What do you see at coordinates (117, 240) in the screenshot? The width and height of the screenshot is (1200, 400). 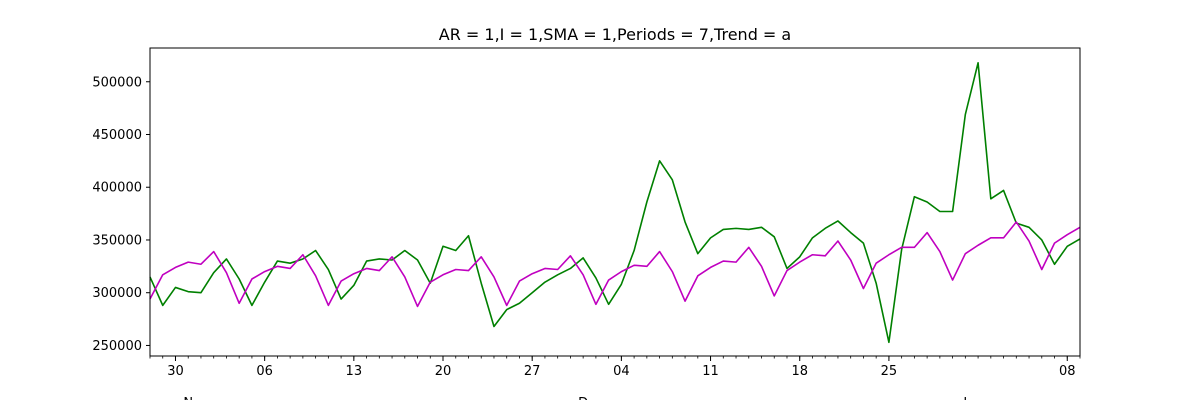 I see `y-tick-label: 350000` at bounding box center [117, 240].